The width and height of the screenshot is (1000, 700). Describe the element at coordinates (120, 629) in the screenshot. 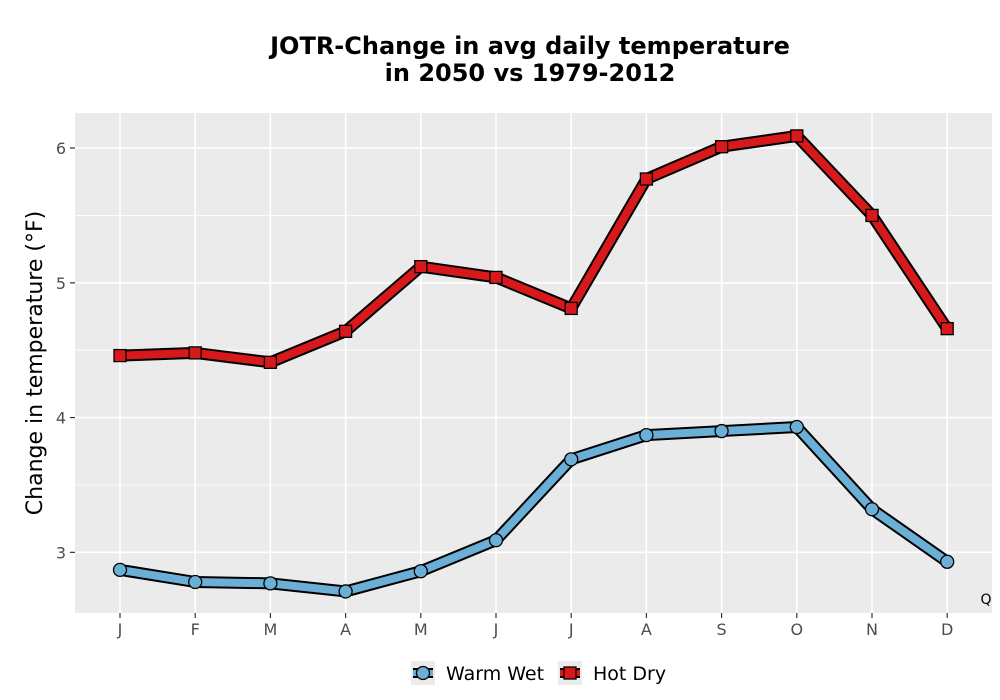

I see `x-tick-label-0: J` at that location.